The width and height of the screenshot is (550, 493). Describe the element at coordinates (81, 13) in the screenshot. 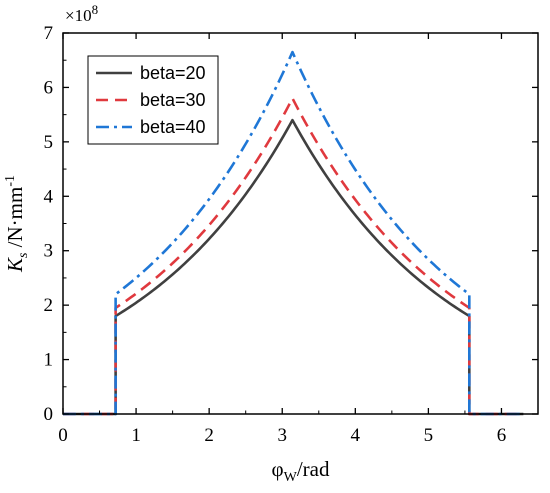

I see `y-multiplier: ×10⁸` at that location.